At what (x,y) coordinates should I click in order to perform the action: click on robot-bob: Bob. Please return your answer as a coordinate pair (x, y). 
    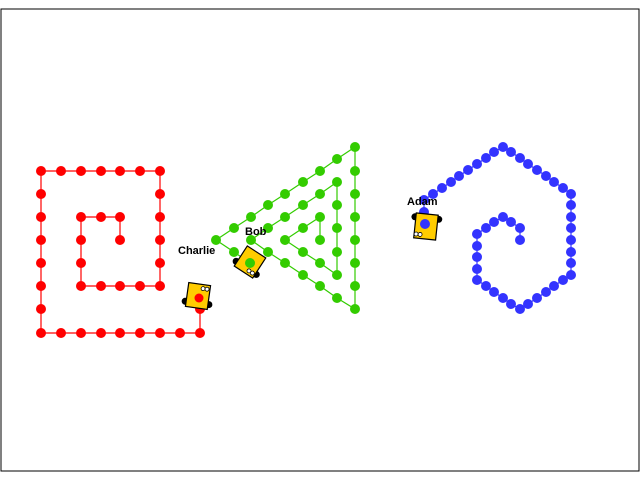
    Looking at the image, I should click on (285, 228).